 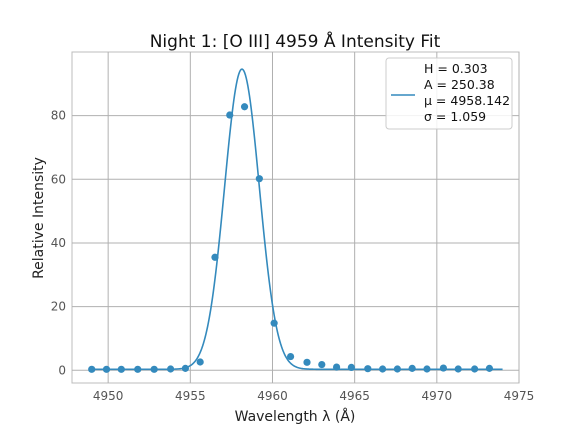 What do you see at coordinates (456, 68) in the screenshot?
I see `legend-line-1: H = 0.303` at bounding box center [456, 68].